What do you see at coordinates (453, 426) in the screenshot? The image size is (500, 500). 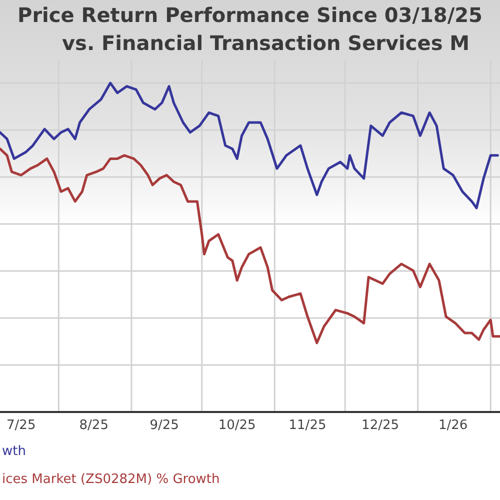 I see `x-tick-label: 1/26` at bounding box center [453, 426].